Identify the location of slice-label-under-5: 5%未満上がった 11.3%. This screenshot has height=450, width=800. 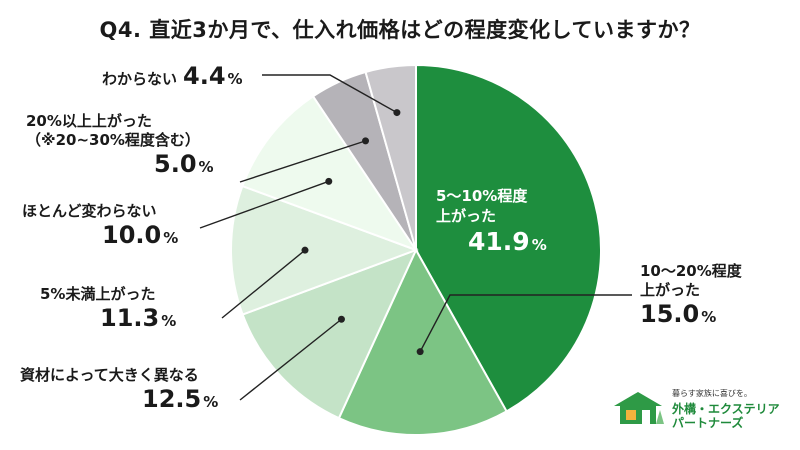
(108, 310).